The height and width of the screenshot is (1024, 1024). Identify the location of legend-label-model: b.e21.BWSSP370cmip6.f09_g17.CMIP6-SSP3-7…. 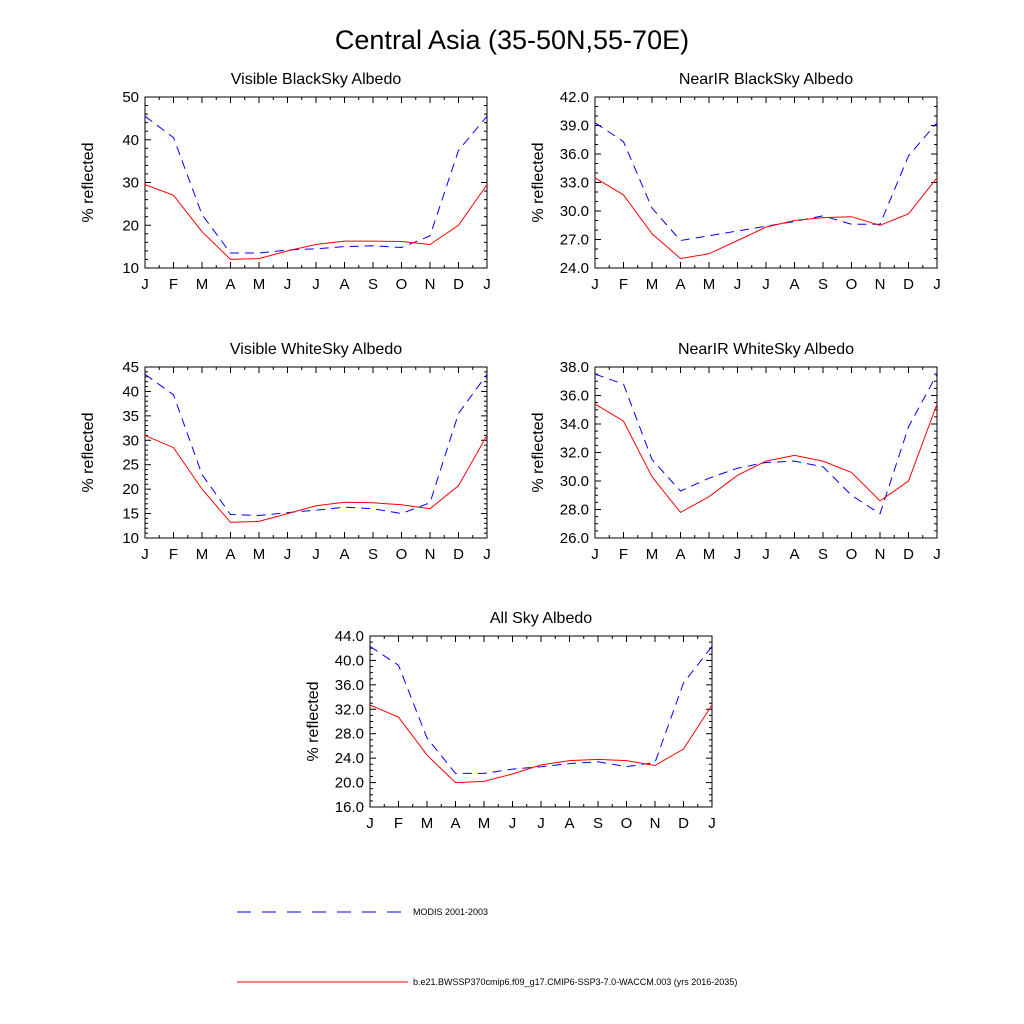
(575, 982).